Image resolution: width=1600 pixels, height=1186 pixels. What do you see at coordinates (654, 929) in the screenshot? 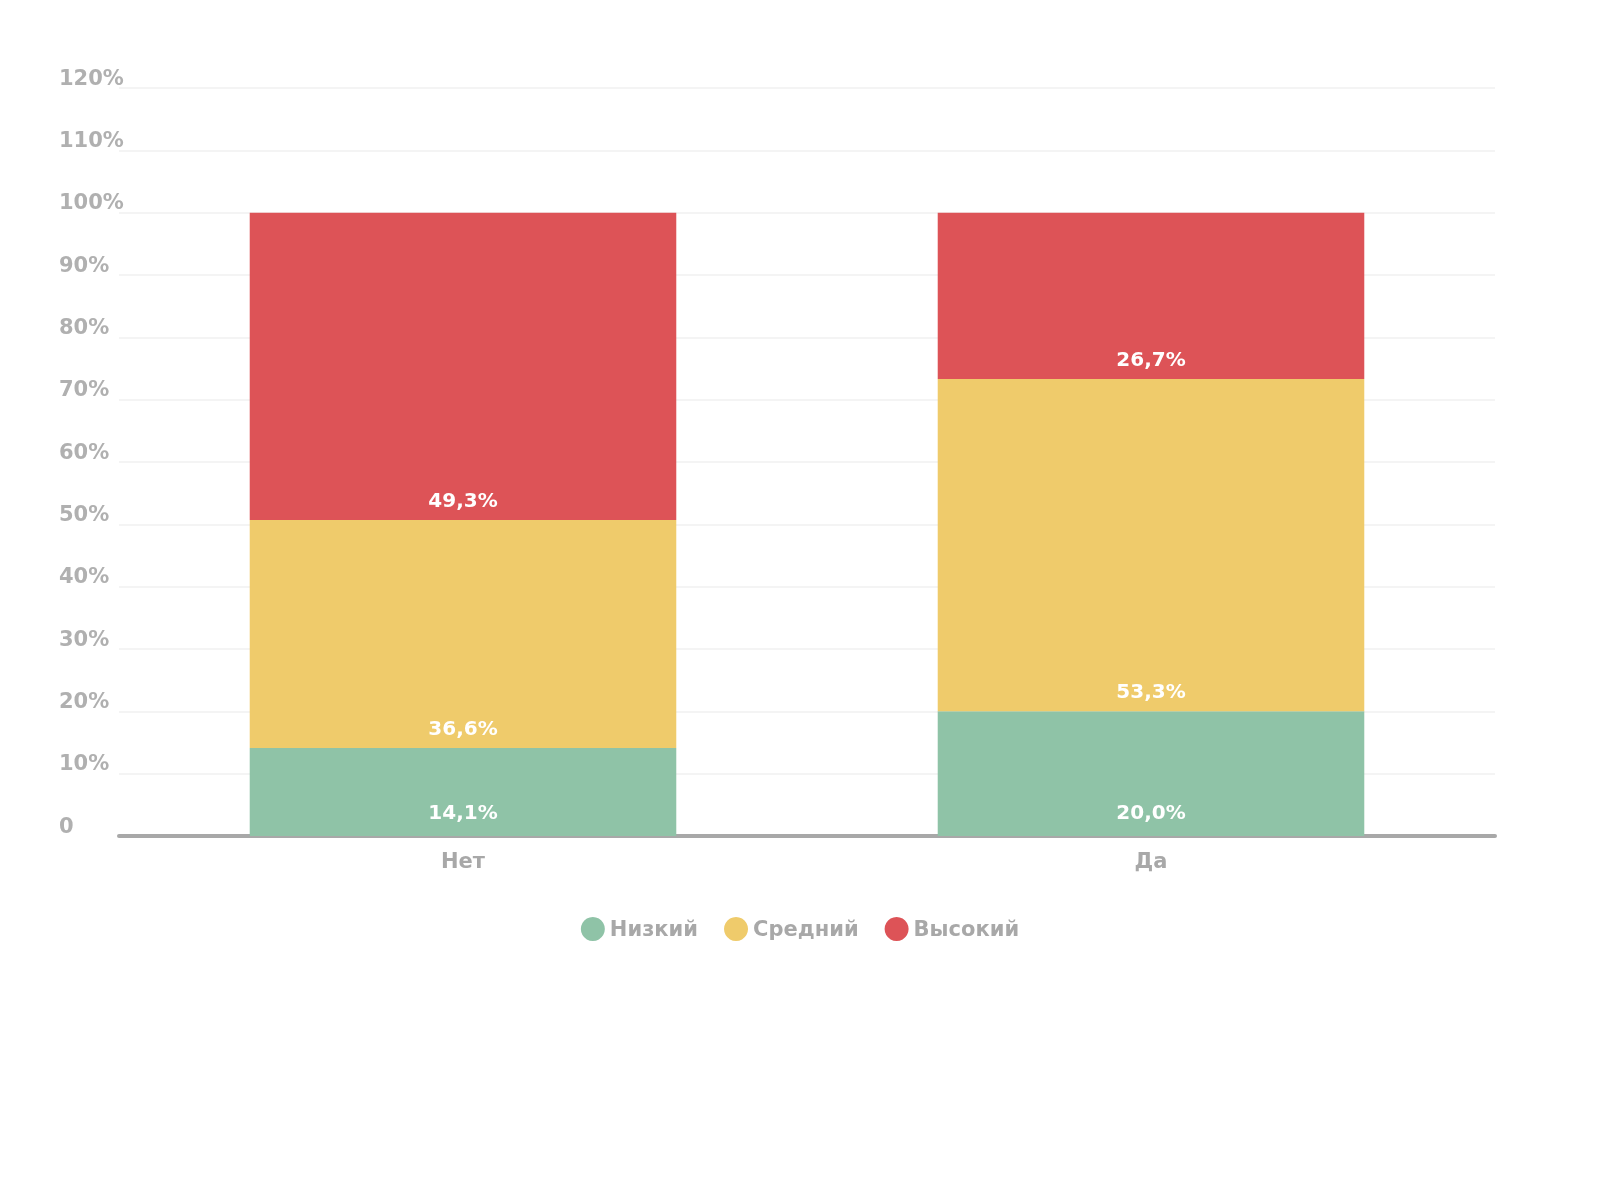
I see `legend-label: Низкий` at bounding box center [654, 929].